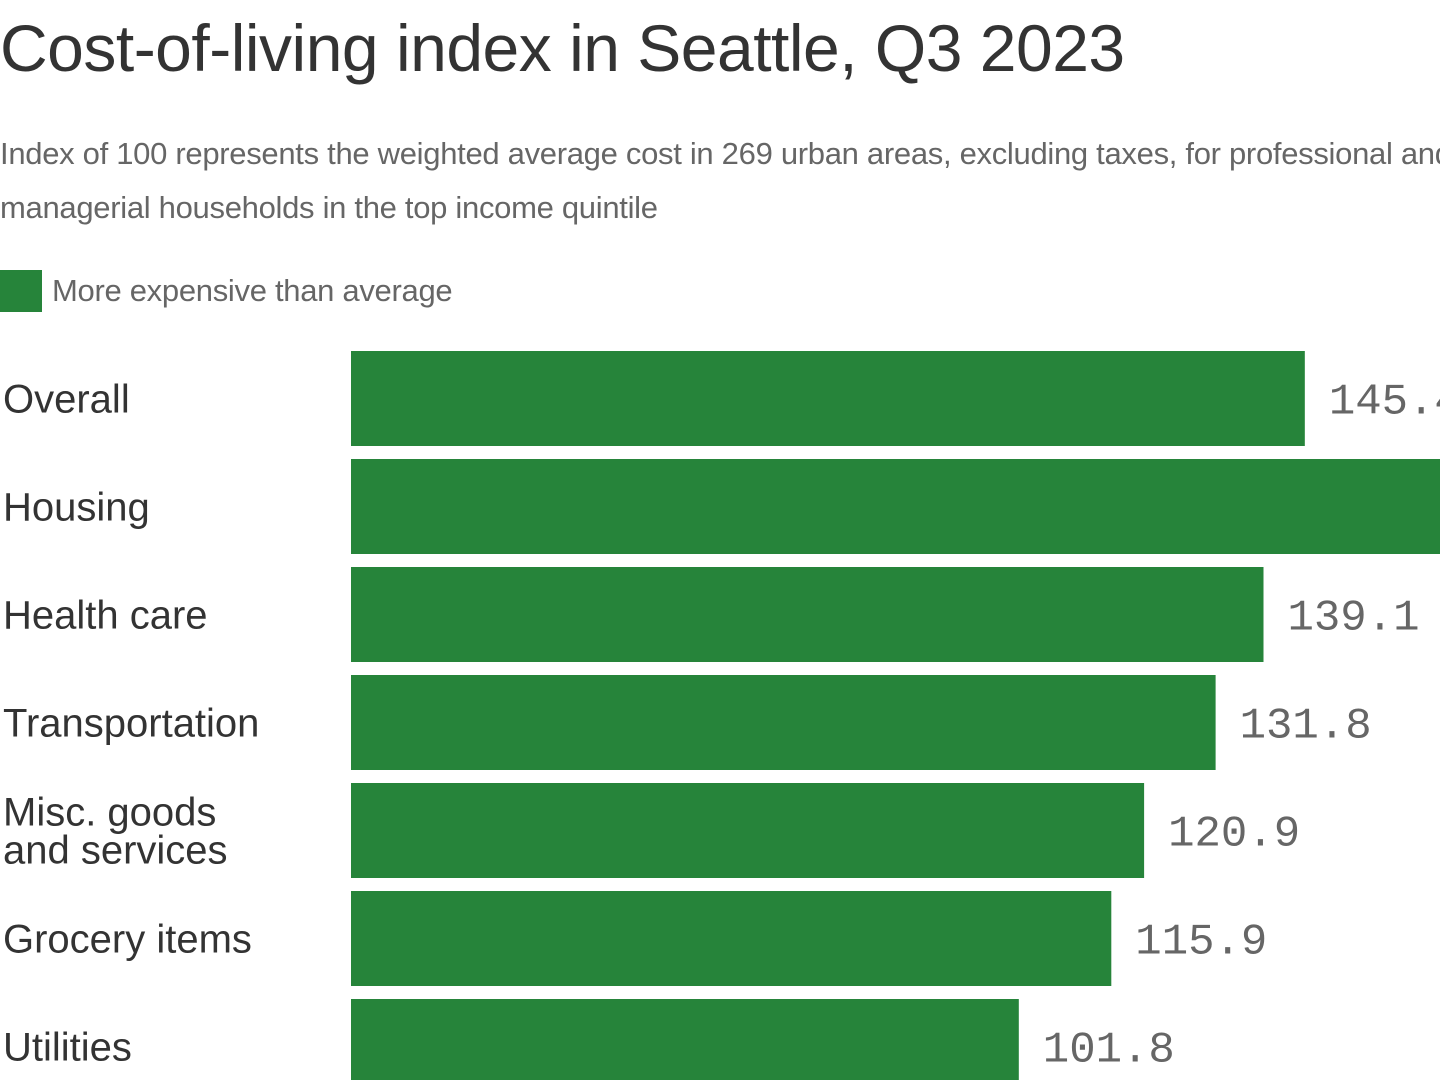 This screenshot has height=1080, width=1440. Describe the element at coordinates (1201, 943) in the screenshot. I see `value-label-5: 115.9` at that location.